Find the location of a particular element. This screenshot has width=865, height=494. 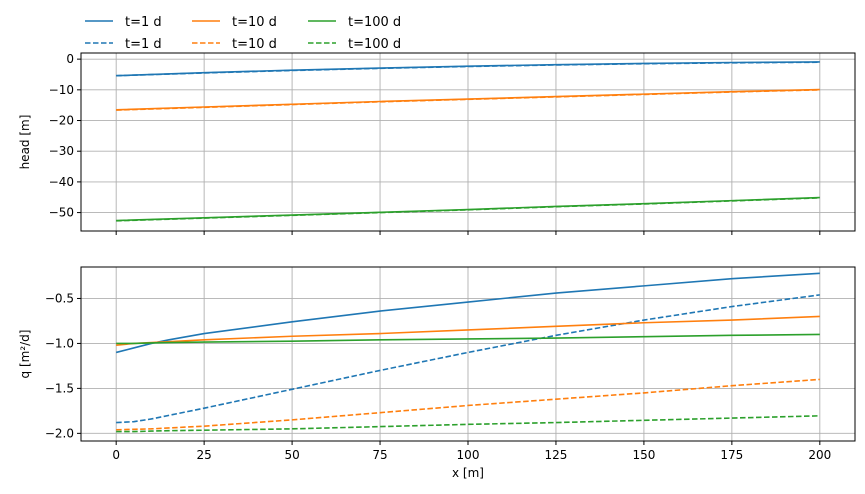

head-series-t-100-d-dashed is located at coordinates (468, 209).